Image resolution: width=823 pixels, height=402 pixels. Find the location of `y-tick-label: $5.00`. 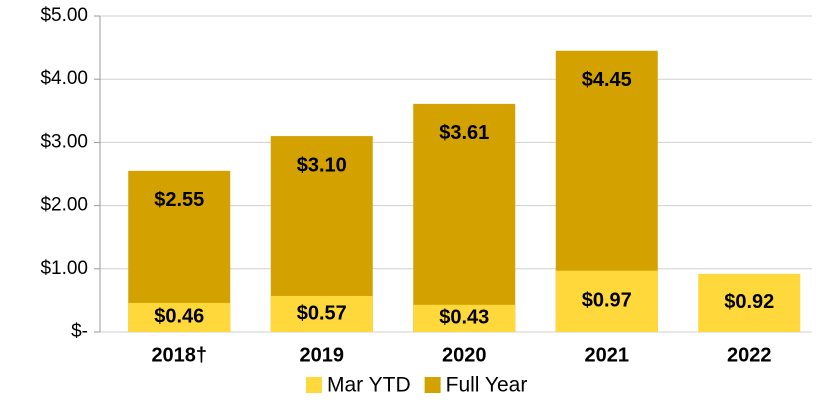

y-tick-label: $5.00 is located at coordinates (64, 15).